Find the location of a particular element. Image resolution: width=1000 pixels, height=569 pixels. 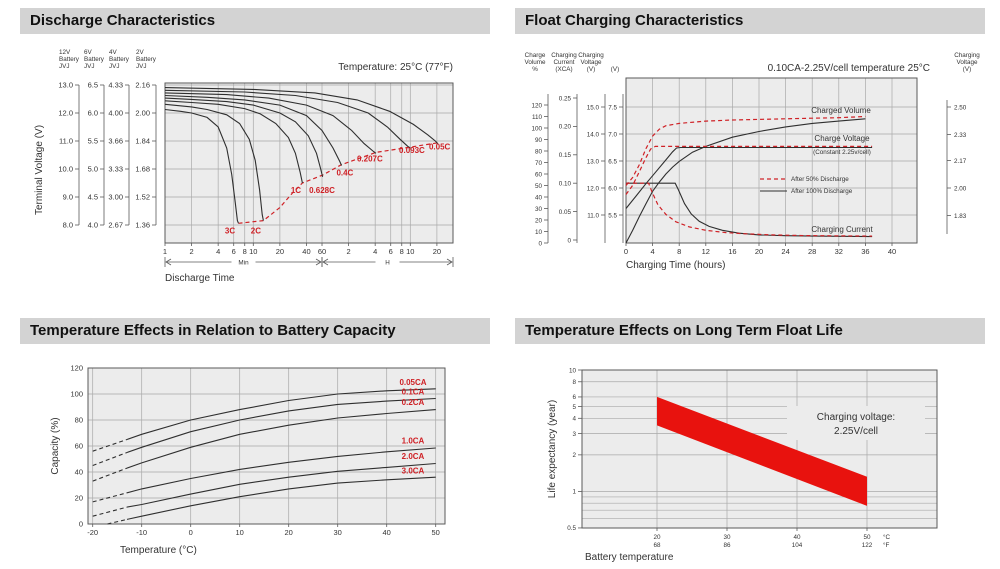

x-tick-label: 8 is located at coordinates (402, 251).